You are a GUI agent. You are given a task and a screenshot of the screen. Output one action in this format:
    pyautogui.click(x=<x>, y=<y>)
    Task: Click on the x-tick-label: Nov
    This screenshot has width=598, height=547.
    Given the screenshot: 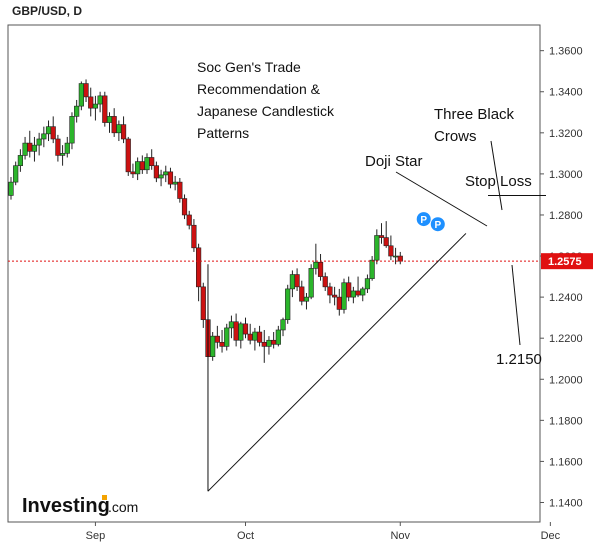 What is the action you would take?
    pyautogui.click(x=400, y=536)
    